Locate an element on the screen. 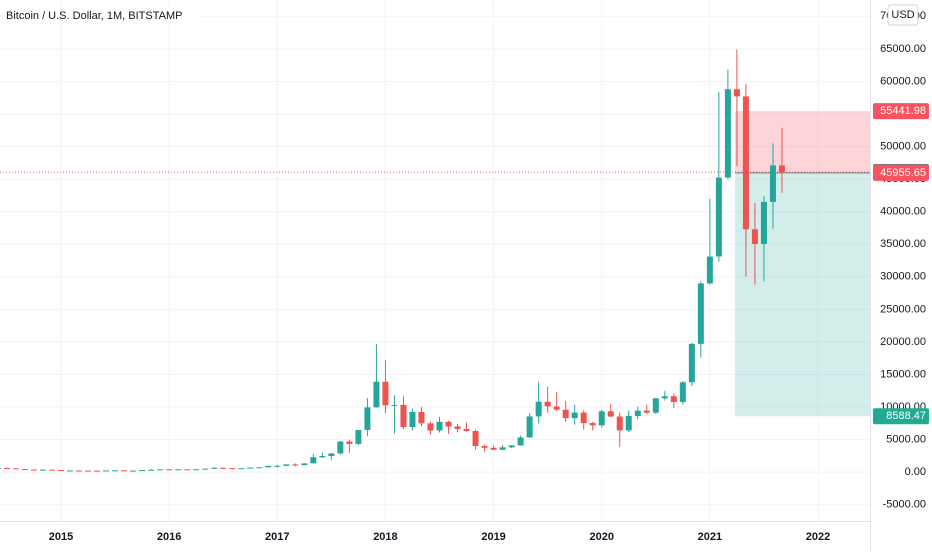 The image size is (932, 555). y-tick-label: 40000.00 is located at coordinates (903, 212).